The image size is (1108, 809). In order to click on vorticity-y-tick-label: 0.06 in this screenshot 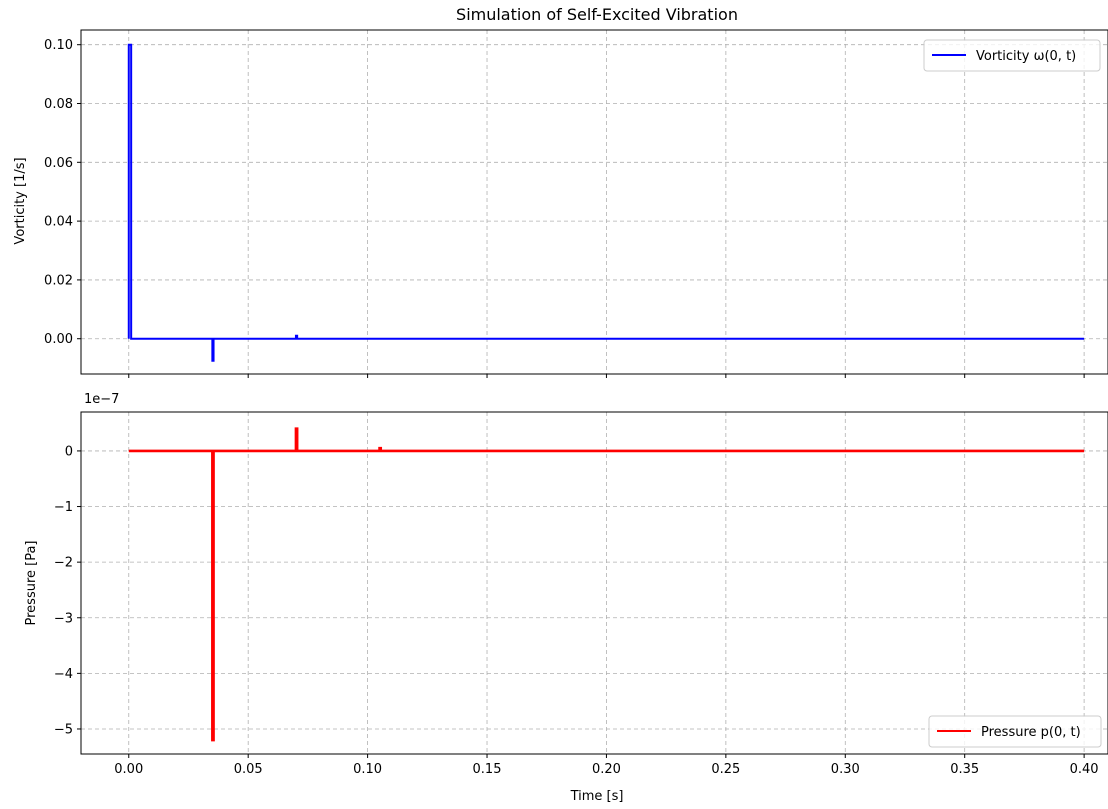, I will do `click(58, 163)`.